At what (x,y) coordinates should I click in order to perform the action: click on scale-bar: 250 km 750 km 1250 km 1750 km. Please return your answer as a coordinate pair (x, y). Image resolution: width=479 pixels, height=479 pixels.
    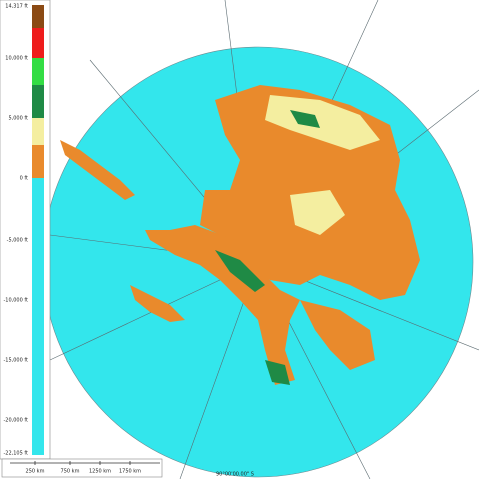
    Looking at the image, I should click on (82, 468).